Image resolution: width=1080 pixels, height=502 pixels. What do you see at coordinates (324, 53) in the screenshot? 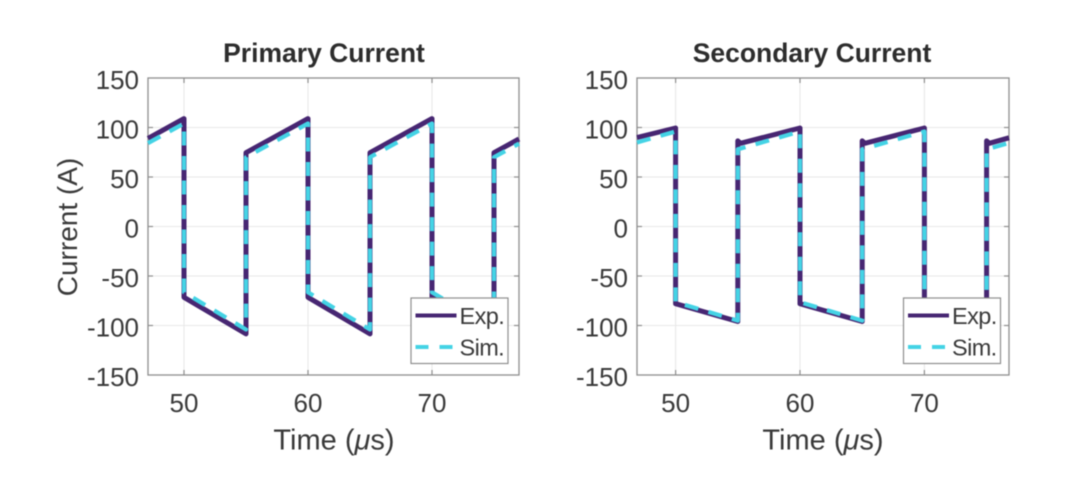
I see `svg-text: Primary Current` at bounding box center [324, 53].